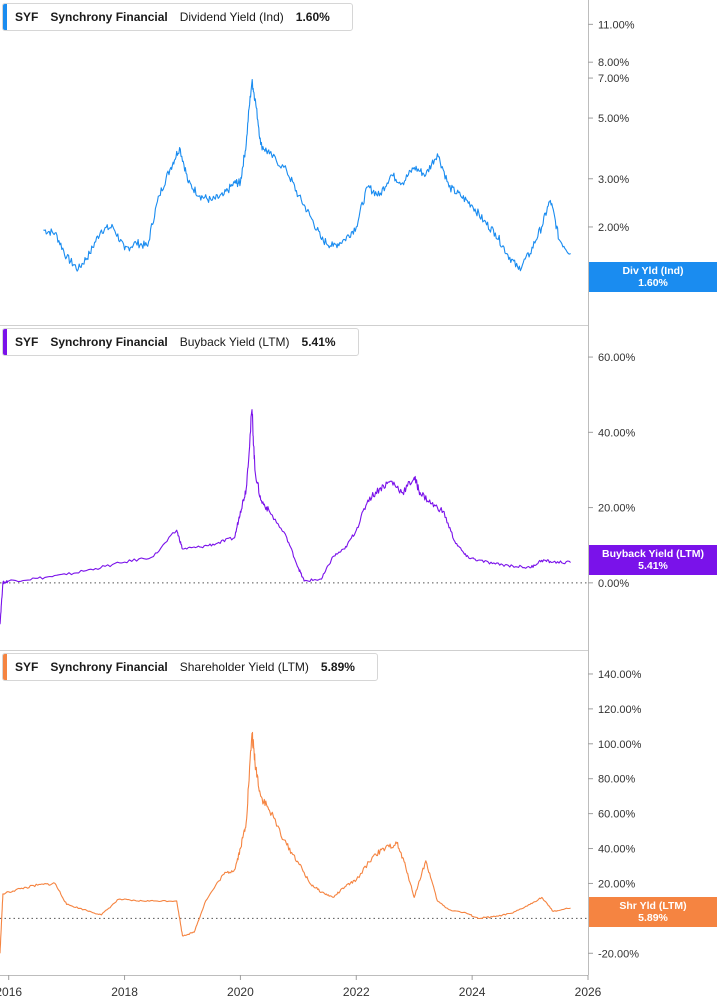  What do you see at coordinates (613, 119) in the screenshot?
I see `y-tick-label: 5.00%` at bounding box center [613, 119].